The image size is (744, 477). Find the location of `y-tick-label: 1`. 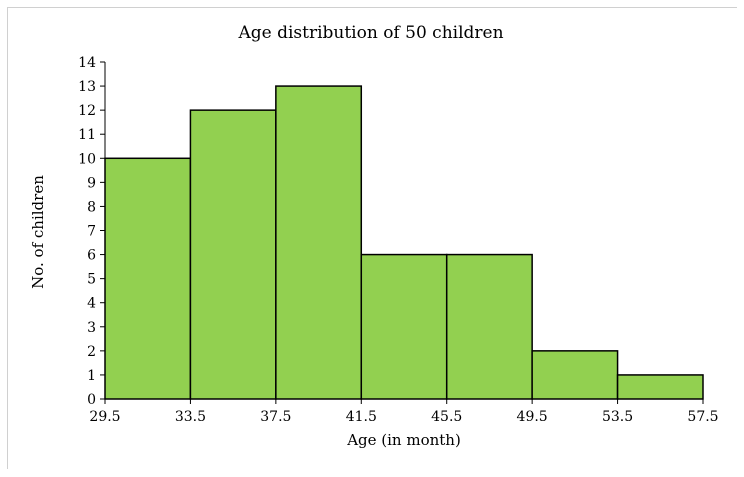

y-tick-label: 1 is located at coordinates (91, 376).